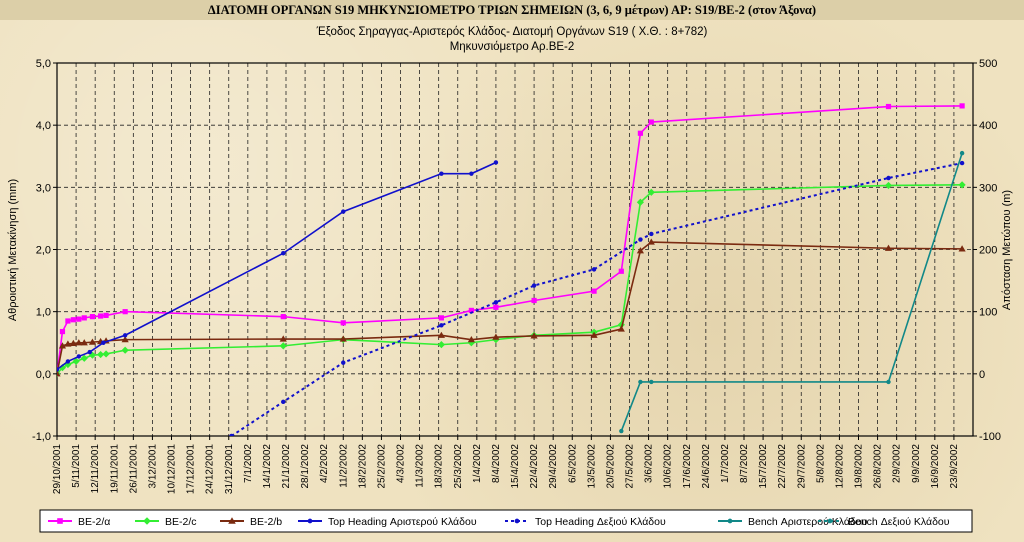 Image resolution: width=1024 pixels, height=542 pixels. What do you see at coordinates (133, 469) in the screenshot?
I see `x-tick-label: 26/11/2001` at bounding box center [133, 469].